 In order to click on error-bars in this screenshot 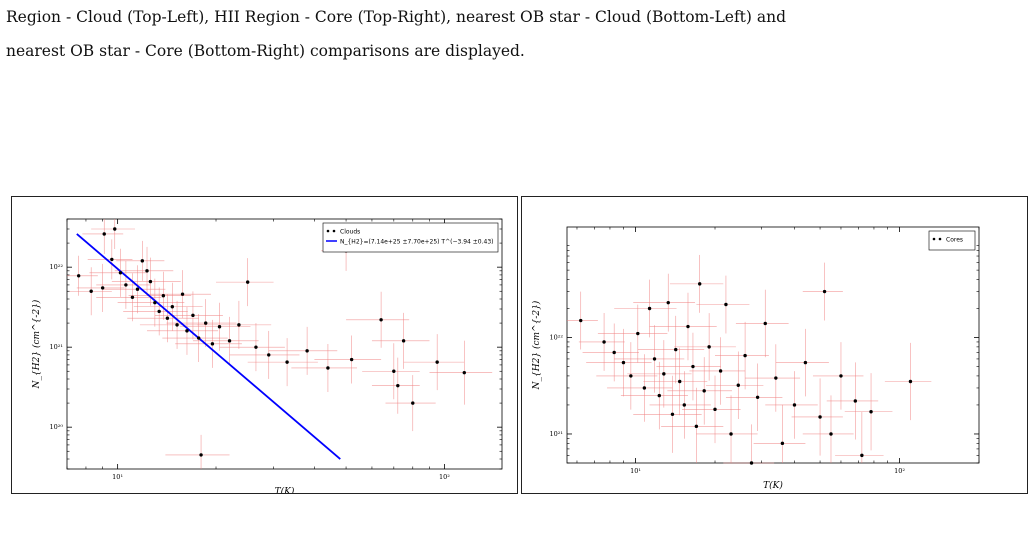, I will do `click(749, 359)`.